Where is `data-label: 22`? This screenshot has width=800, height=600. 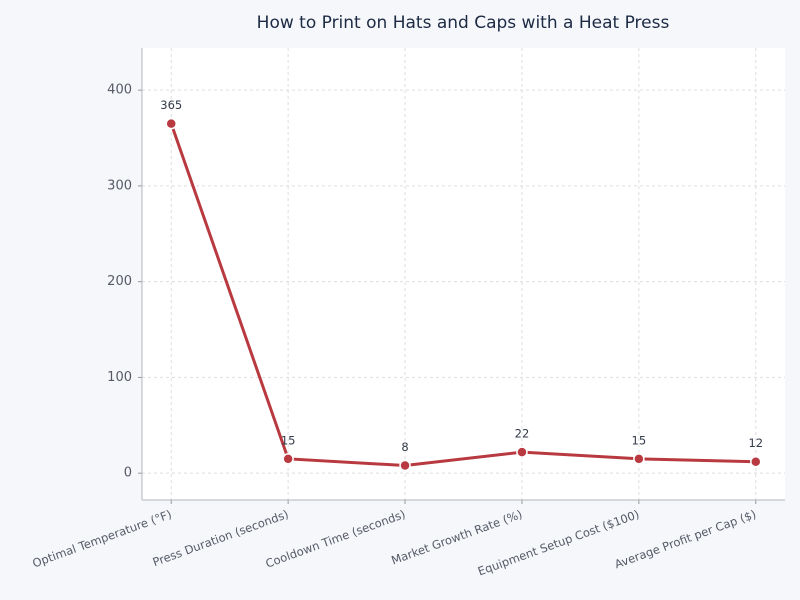
data-label: 22 is located at coordinates (522, 434).